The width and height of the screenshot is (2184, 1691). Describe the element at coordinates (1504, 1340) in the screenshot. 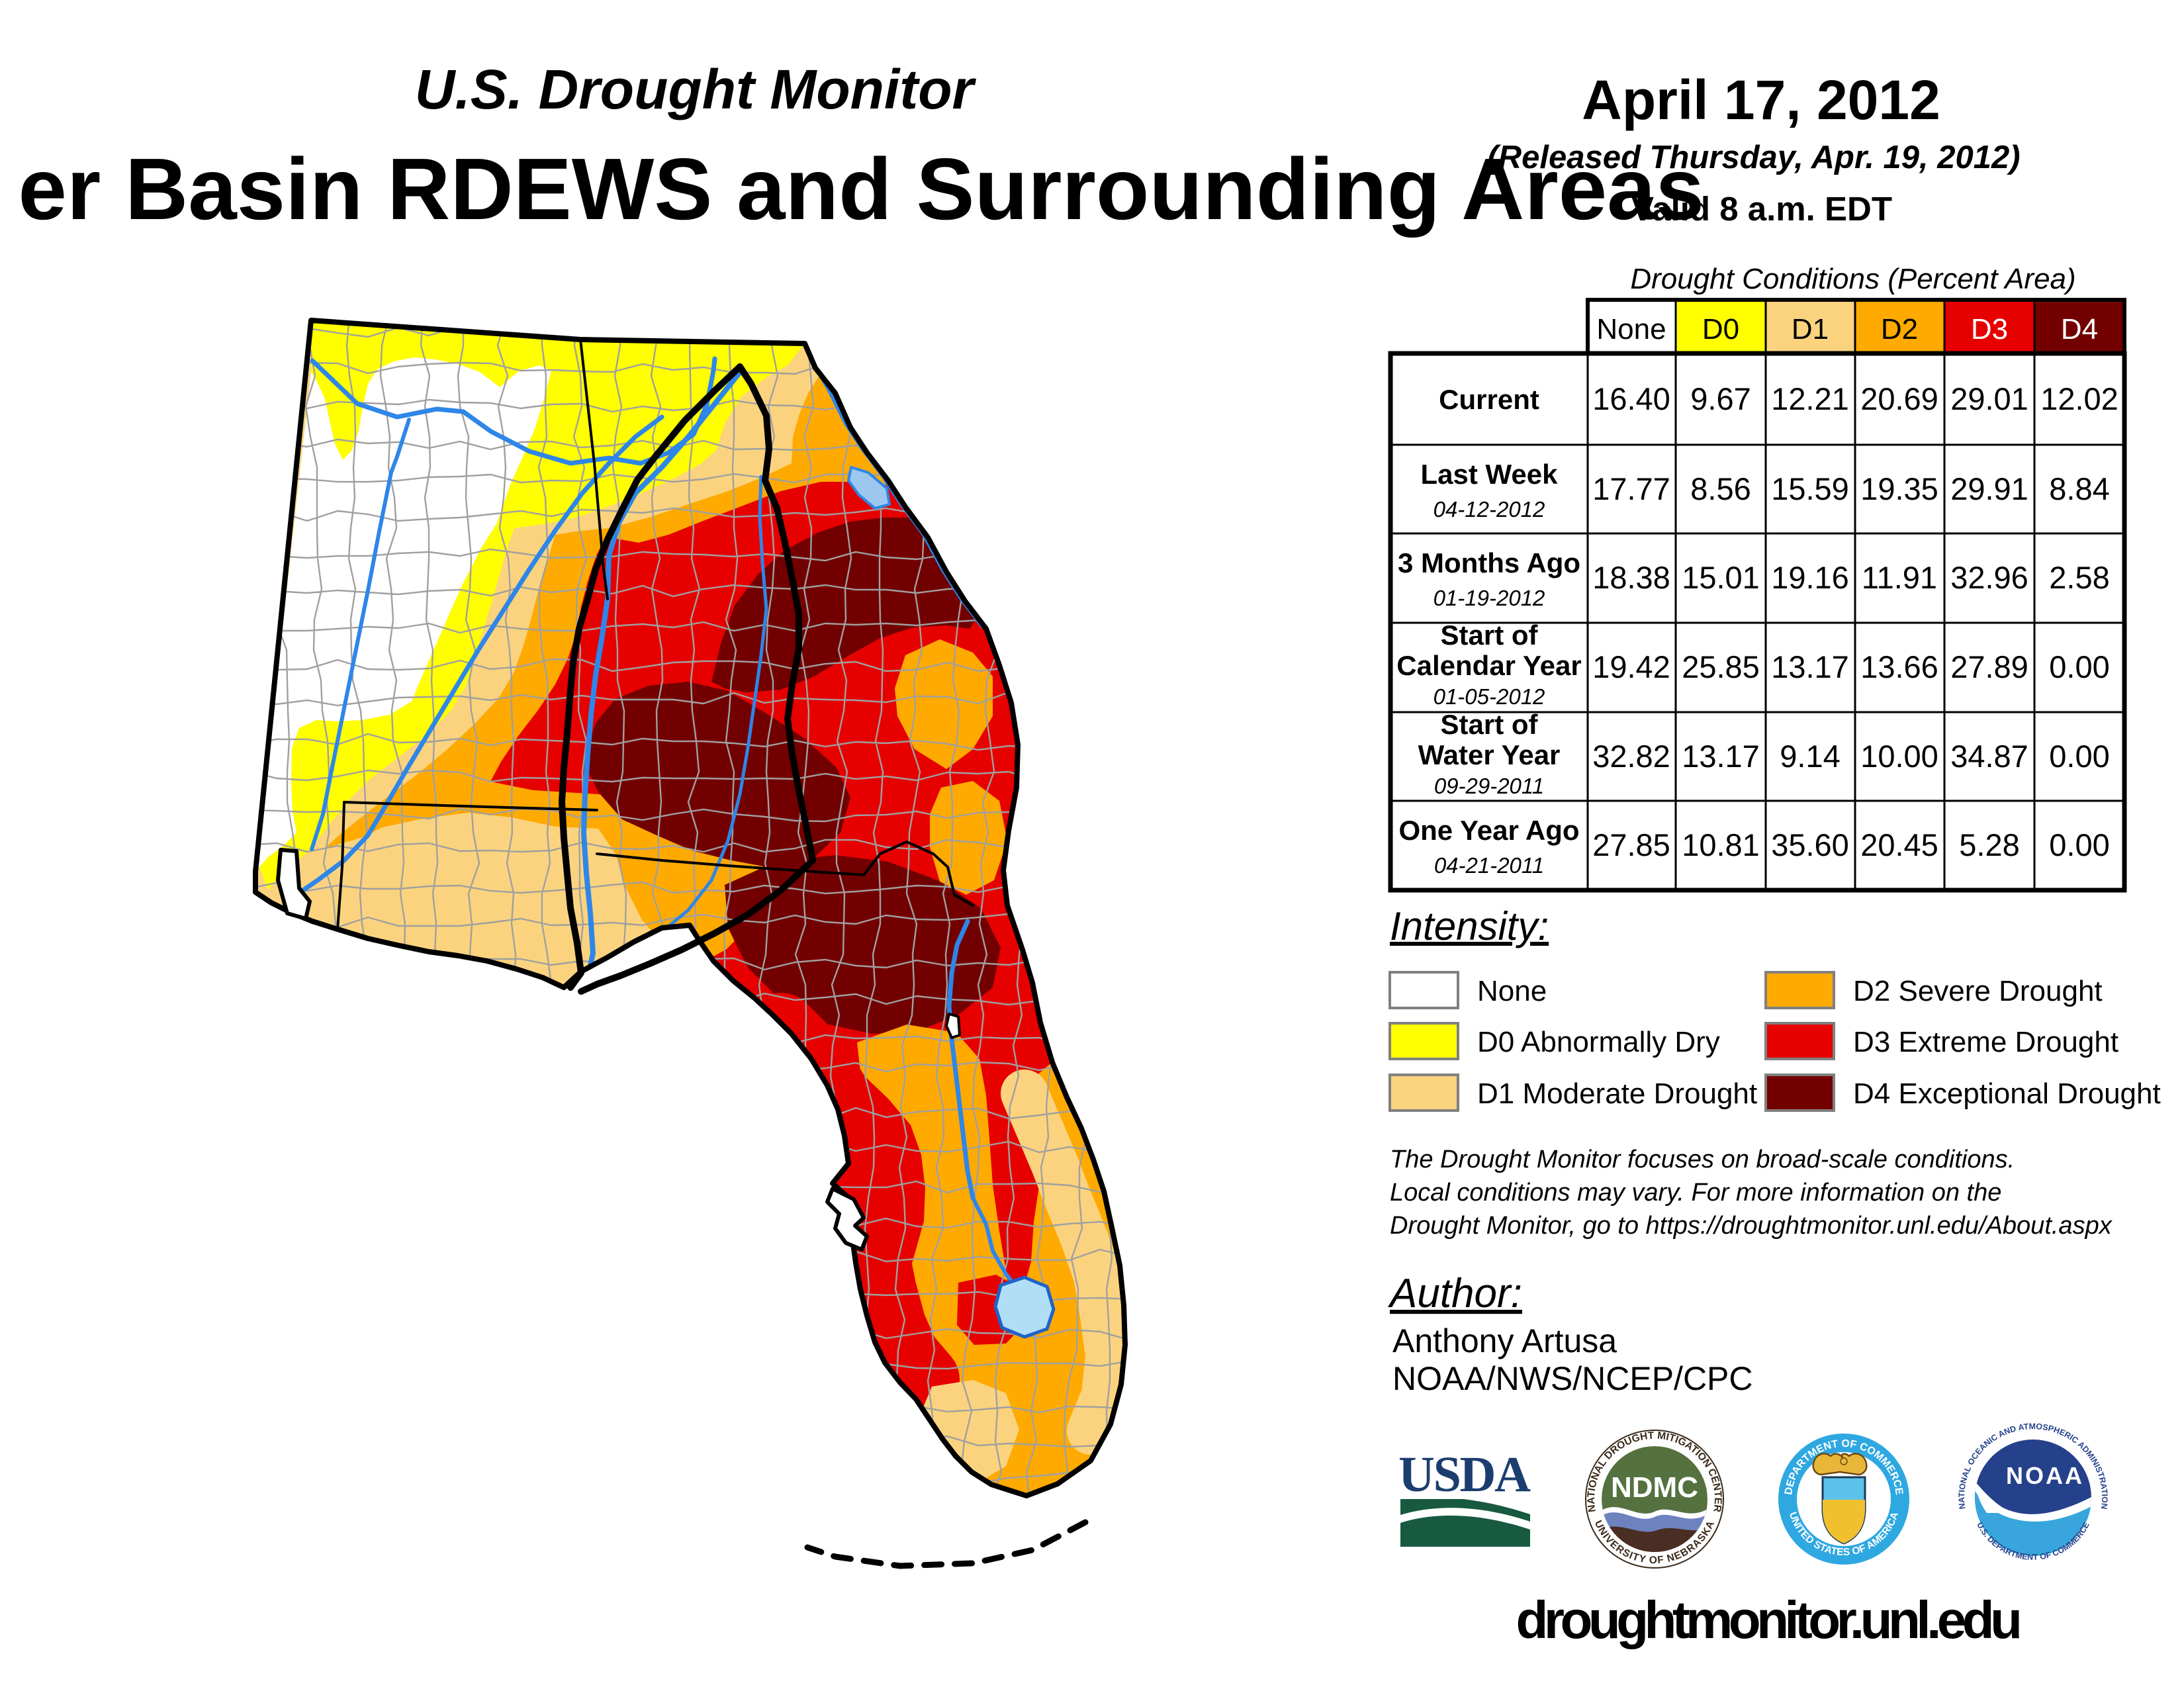

I see `svg-text: Anthony Artusa` at that location.